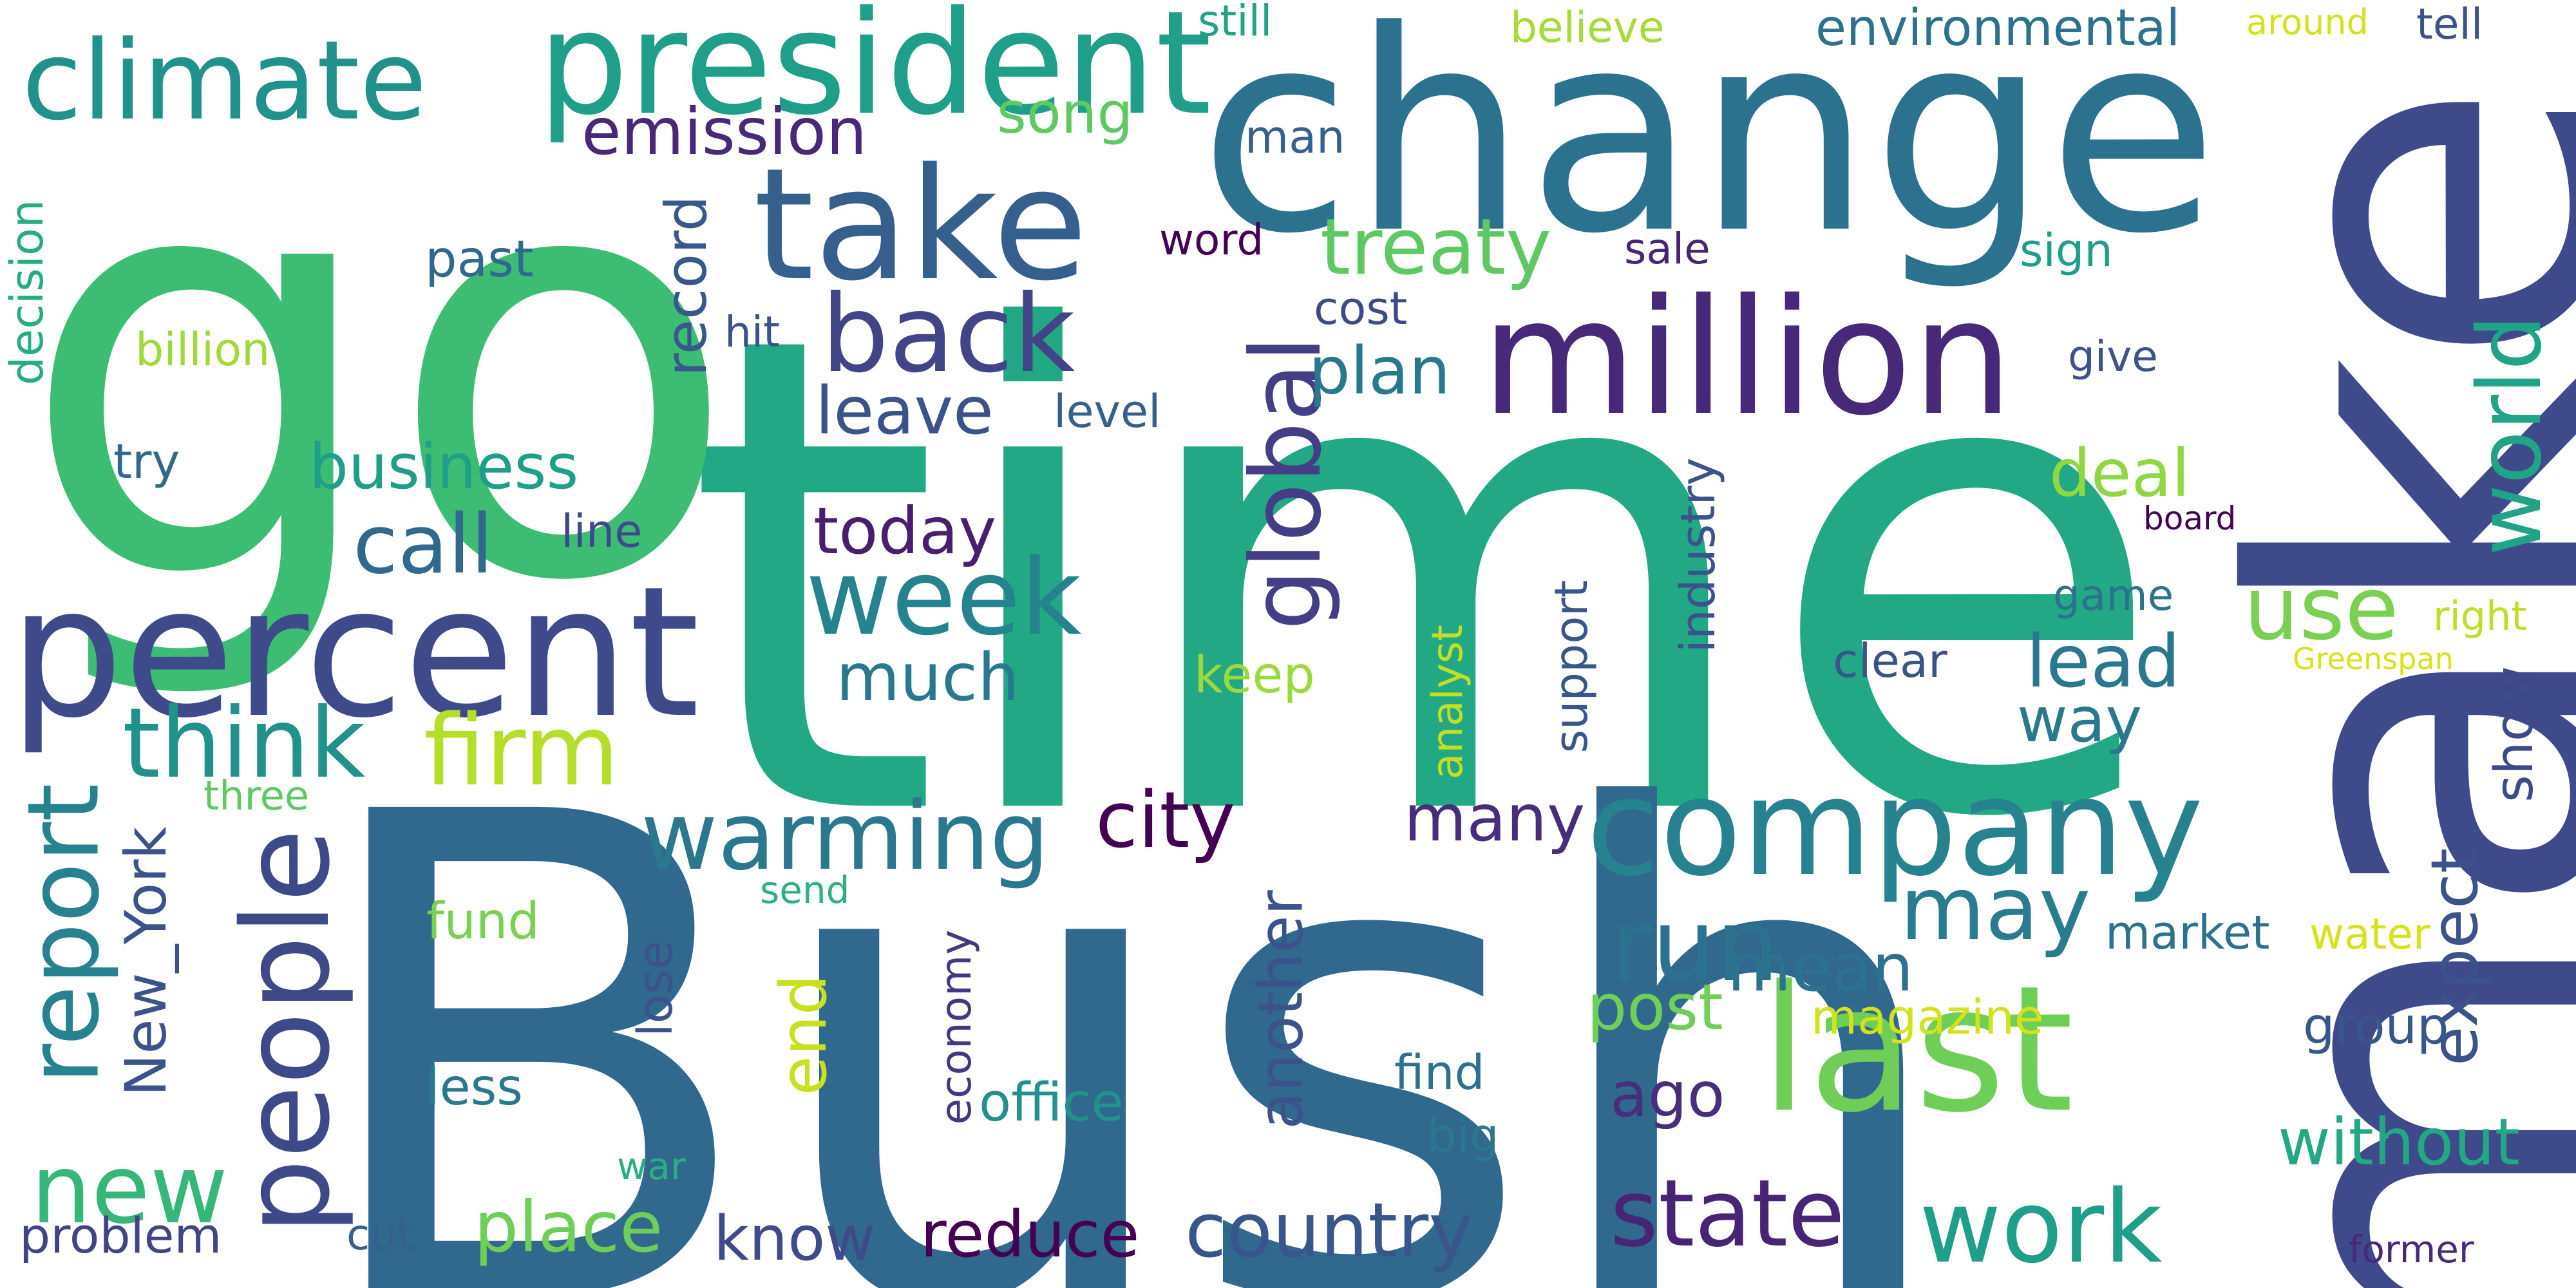 This screenshot has height=1288, width=2576. What do you see at coordinates (846, 837) in the screenshot?
I see `word-warming: warming` at bounding box center [846, 837].